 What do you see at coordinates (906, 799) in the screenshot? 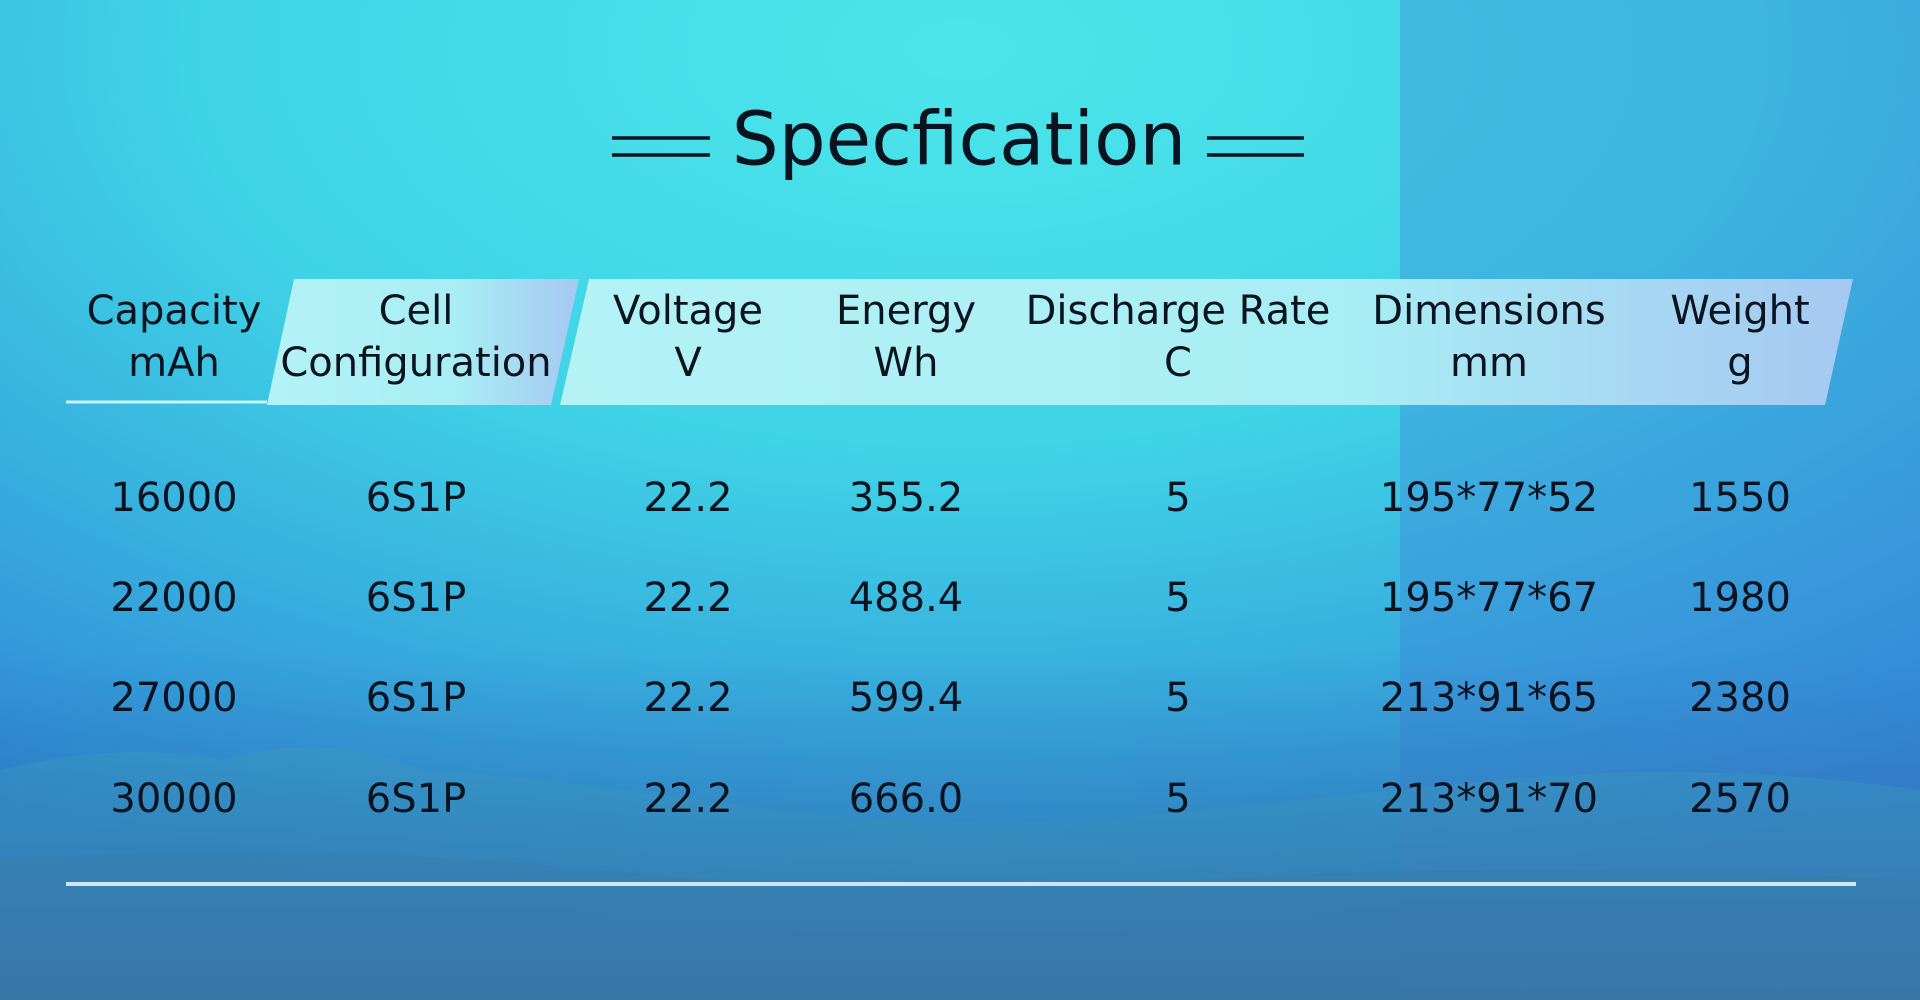
I see `table-cell: 666.0` at bounding box center [906, 799].